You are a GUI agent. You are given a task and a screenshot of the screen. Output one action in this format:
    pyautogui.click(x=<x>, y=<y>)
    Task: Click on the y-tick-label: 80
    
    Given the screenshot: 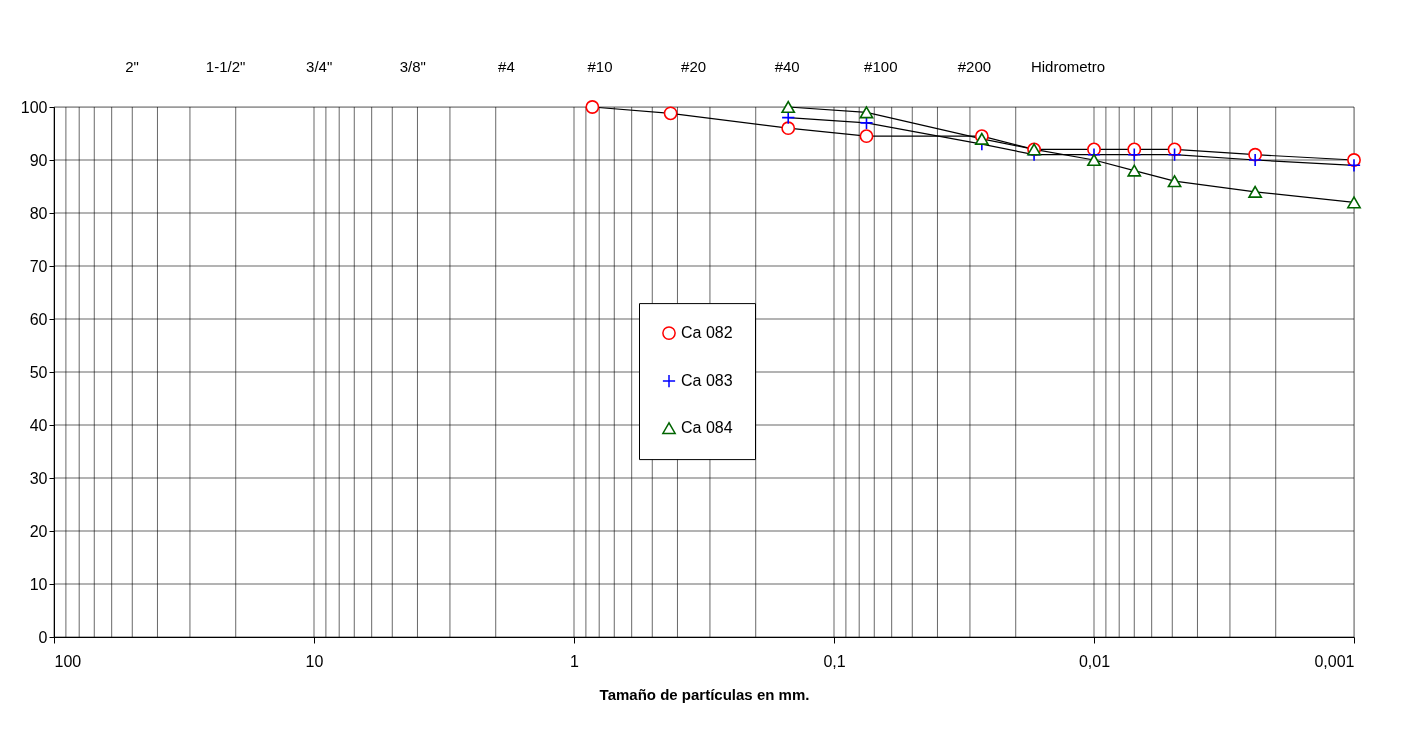 What is the action you would take?
    pyautogui.click(x=38, y=213)
    